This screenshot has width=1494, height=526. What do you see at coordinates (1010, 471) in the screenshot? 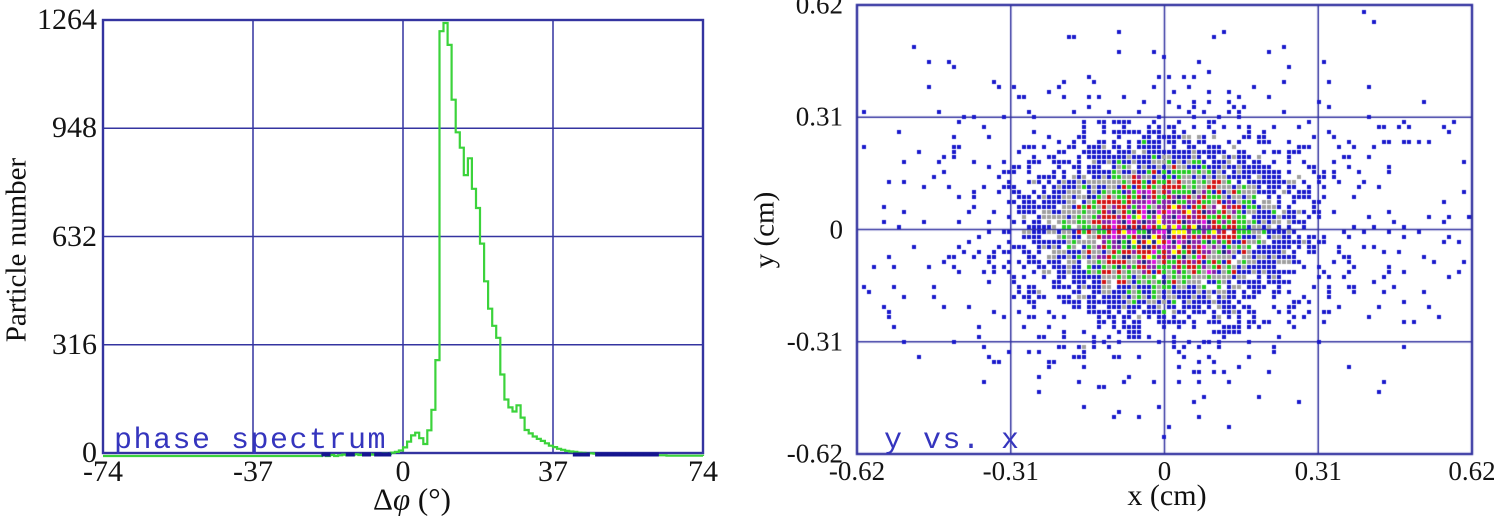
I see `x-tick-label: -0.31` at bounding box center [1010, 471].